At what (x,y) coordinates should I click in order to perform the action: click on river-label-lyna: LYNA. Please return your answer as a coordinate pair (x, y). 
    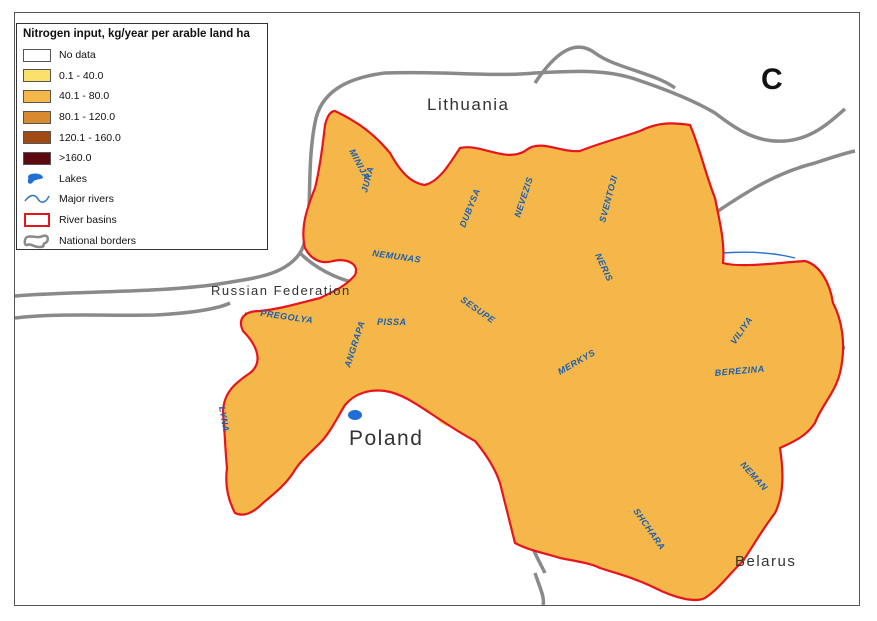
    Looking at the image, I should click on (224, 419).